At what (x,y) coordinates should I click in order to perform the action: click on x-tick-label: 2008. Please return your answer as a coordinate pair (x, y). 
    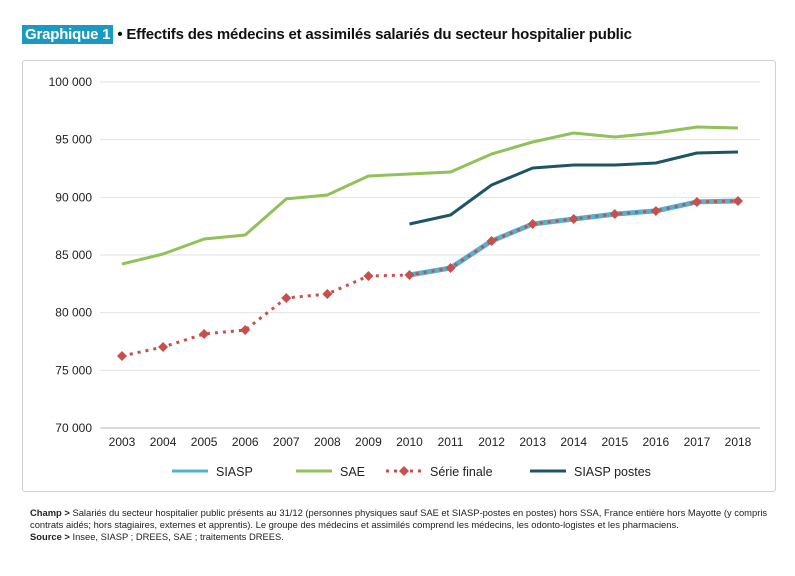
    Looking at the image, I should click on (327, 442).